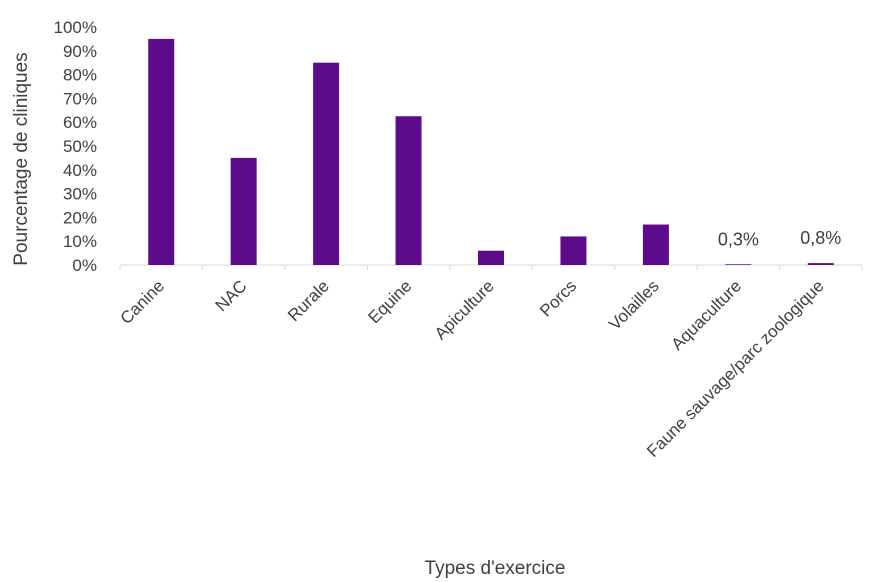 This screenshot has width=888, height=582. Describe the element at coordinates (231, 295) in the screenshot. I see `x-tick-label: NAC` at that location.